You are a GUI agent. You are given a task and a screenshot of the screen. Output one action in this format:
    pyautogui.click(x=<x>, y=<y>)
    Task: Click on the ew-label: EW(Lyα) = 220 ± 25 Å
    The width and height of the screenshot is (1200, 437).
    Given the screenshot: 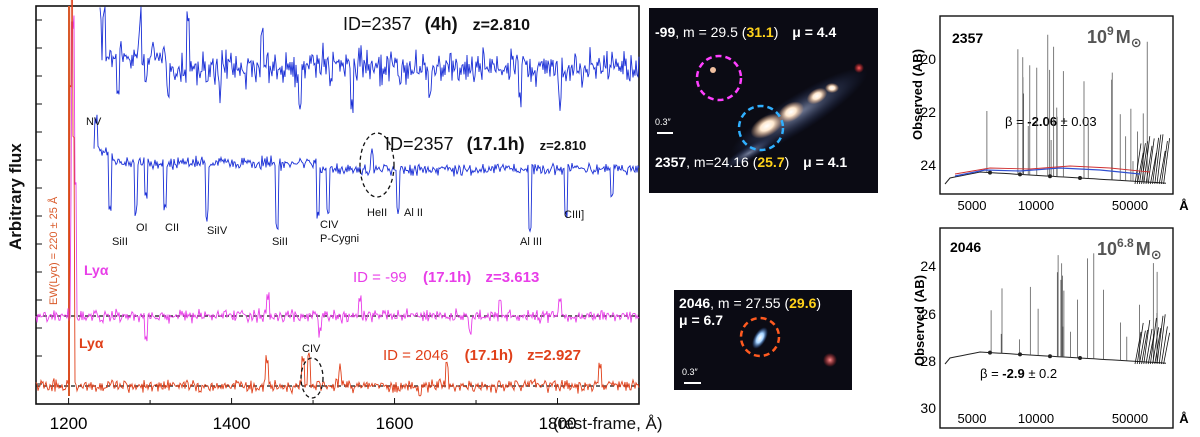 What is the action you would take?
    pyautogui.click(x=53, y=250)
    